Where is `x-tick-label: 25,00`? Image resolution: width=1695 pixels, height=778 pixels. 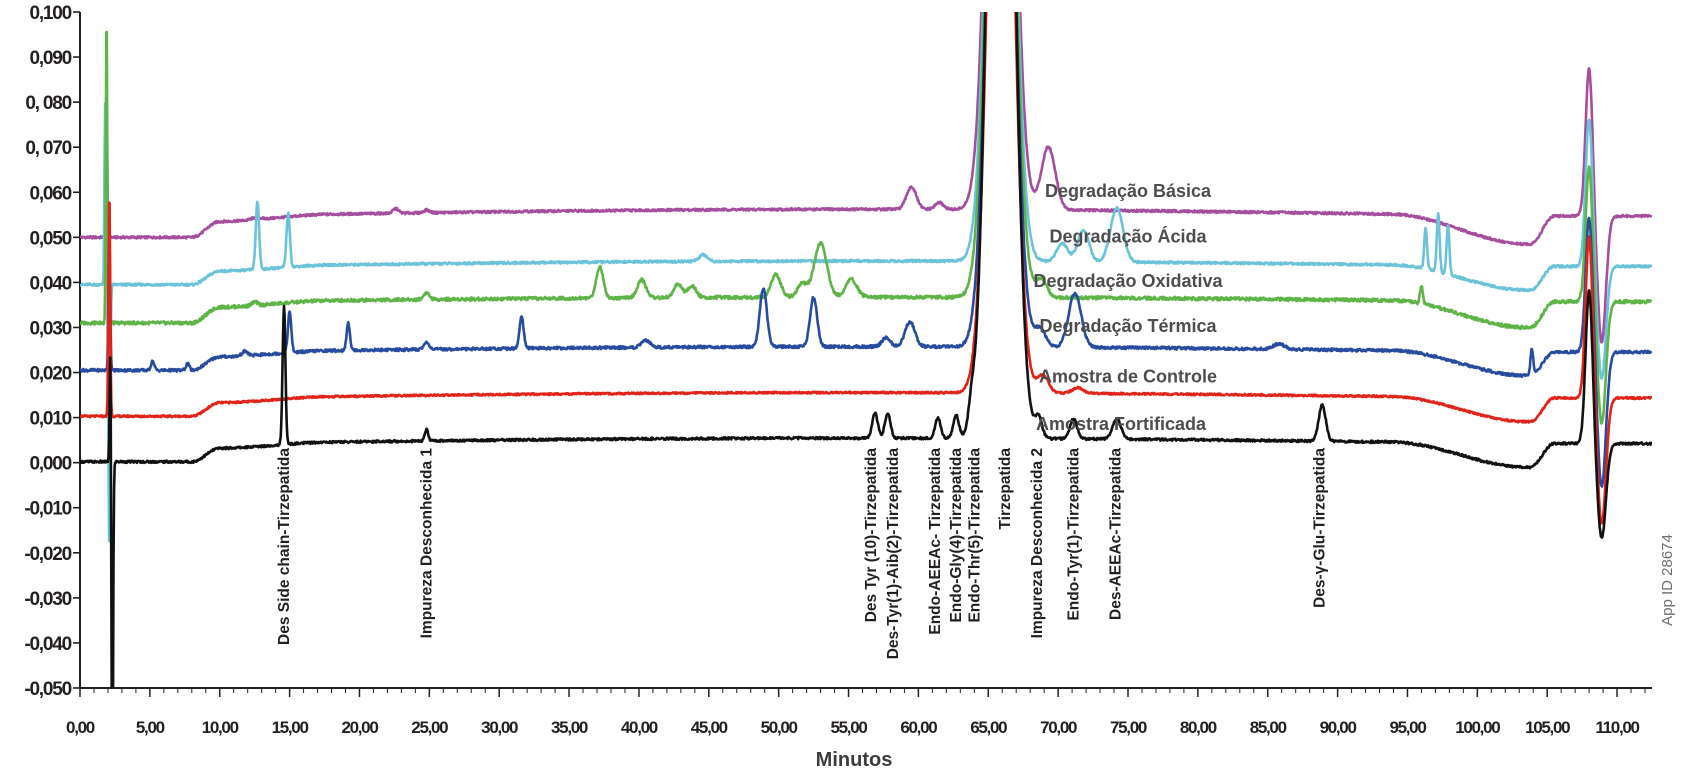
x-tick-label: 25,00 is located at coordinates (429, 727).